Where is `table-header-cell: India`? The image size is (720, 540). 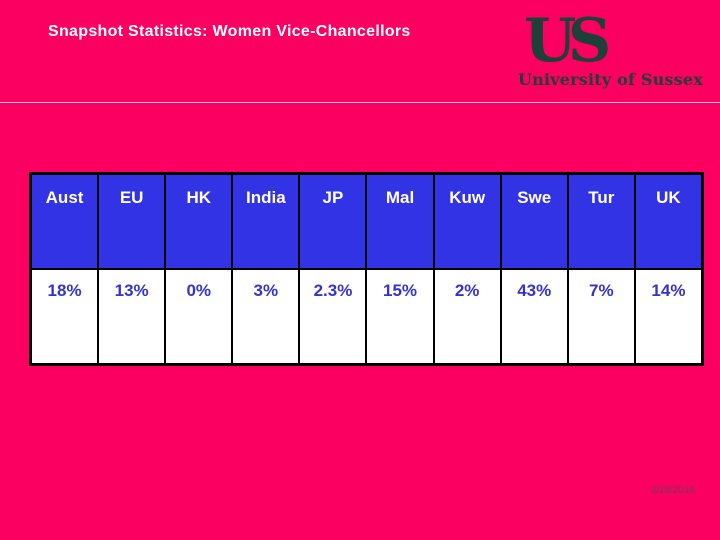 table-header-cell: India is located at coordinates (266, 221).